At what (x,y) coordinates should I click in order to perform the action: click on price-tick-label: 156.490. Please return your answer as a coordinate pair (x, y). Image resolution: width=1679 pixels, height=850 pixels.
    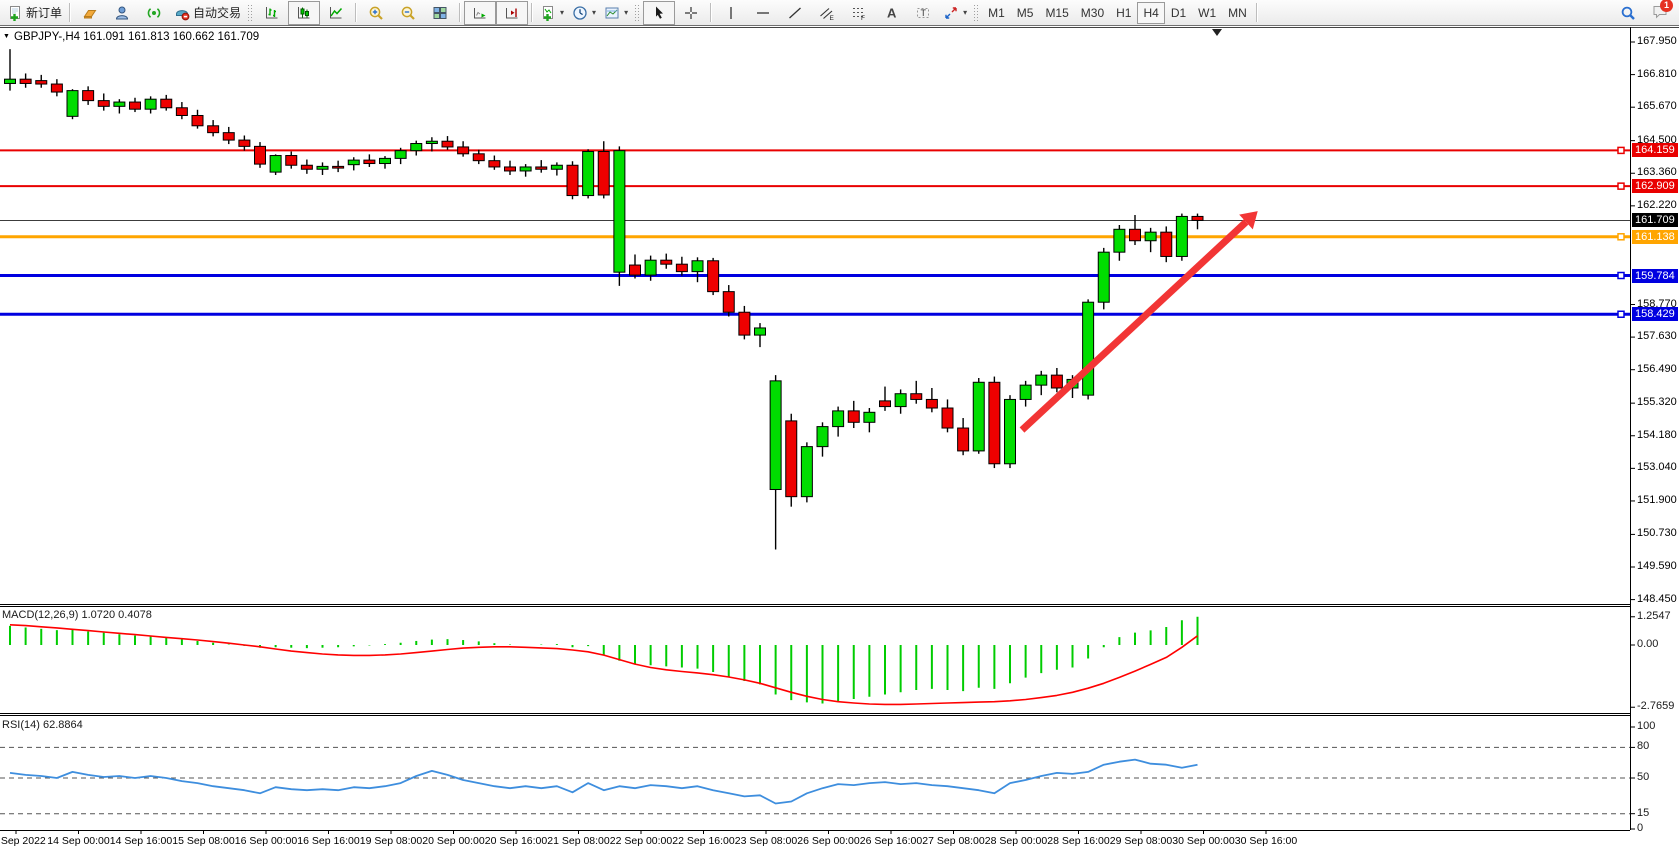
    Looking at the image, I should click on (1657, 368).